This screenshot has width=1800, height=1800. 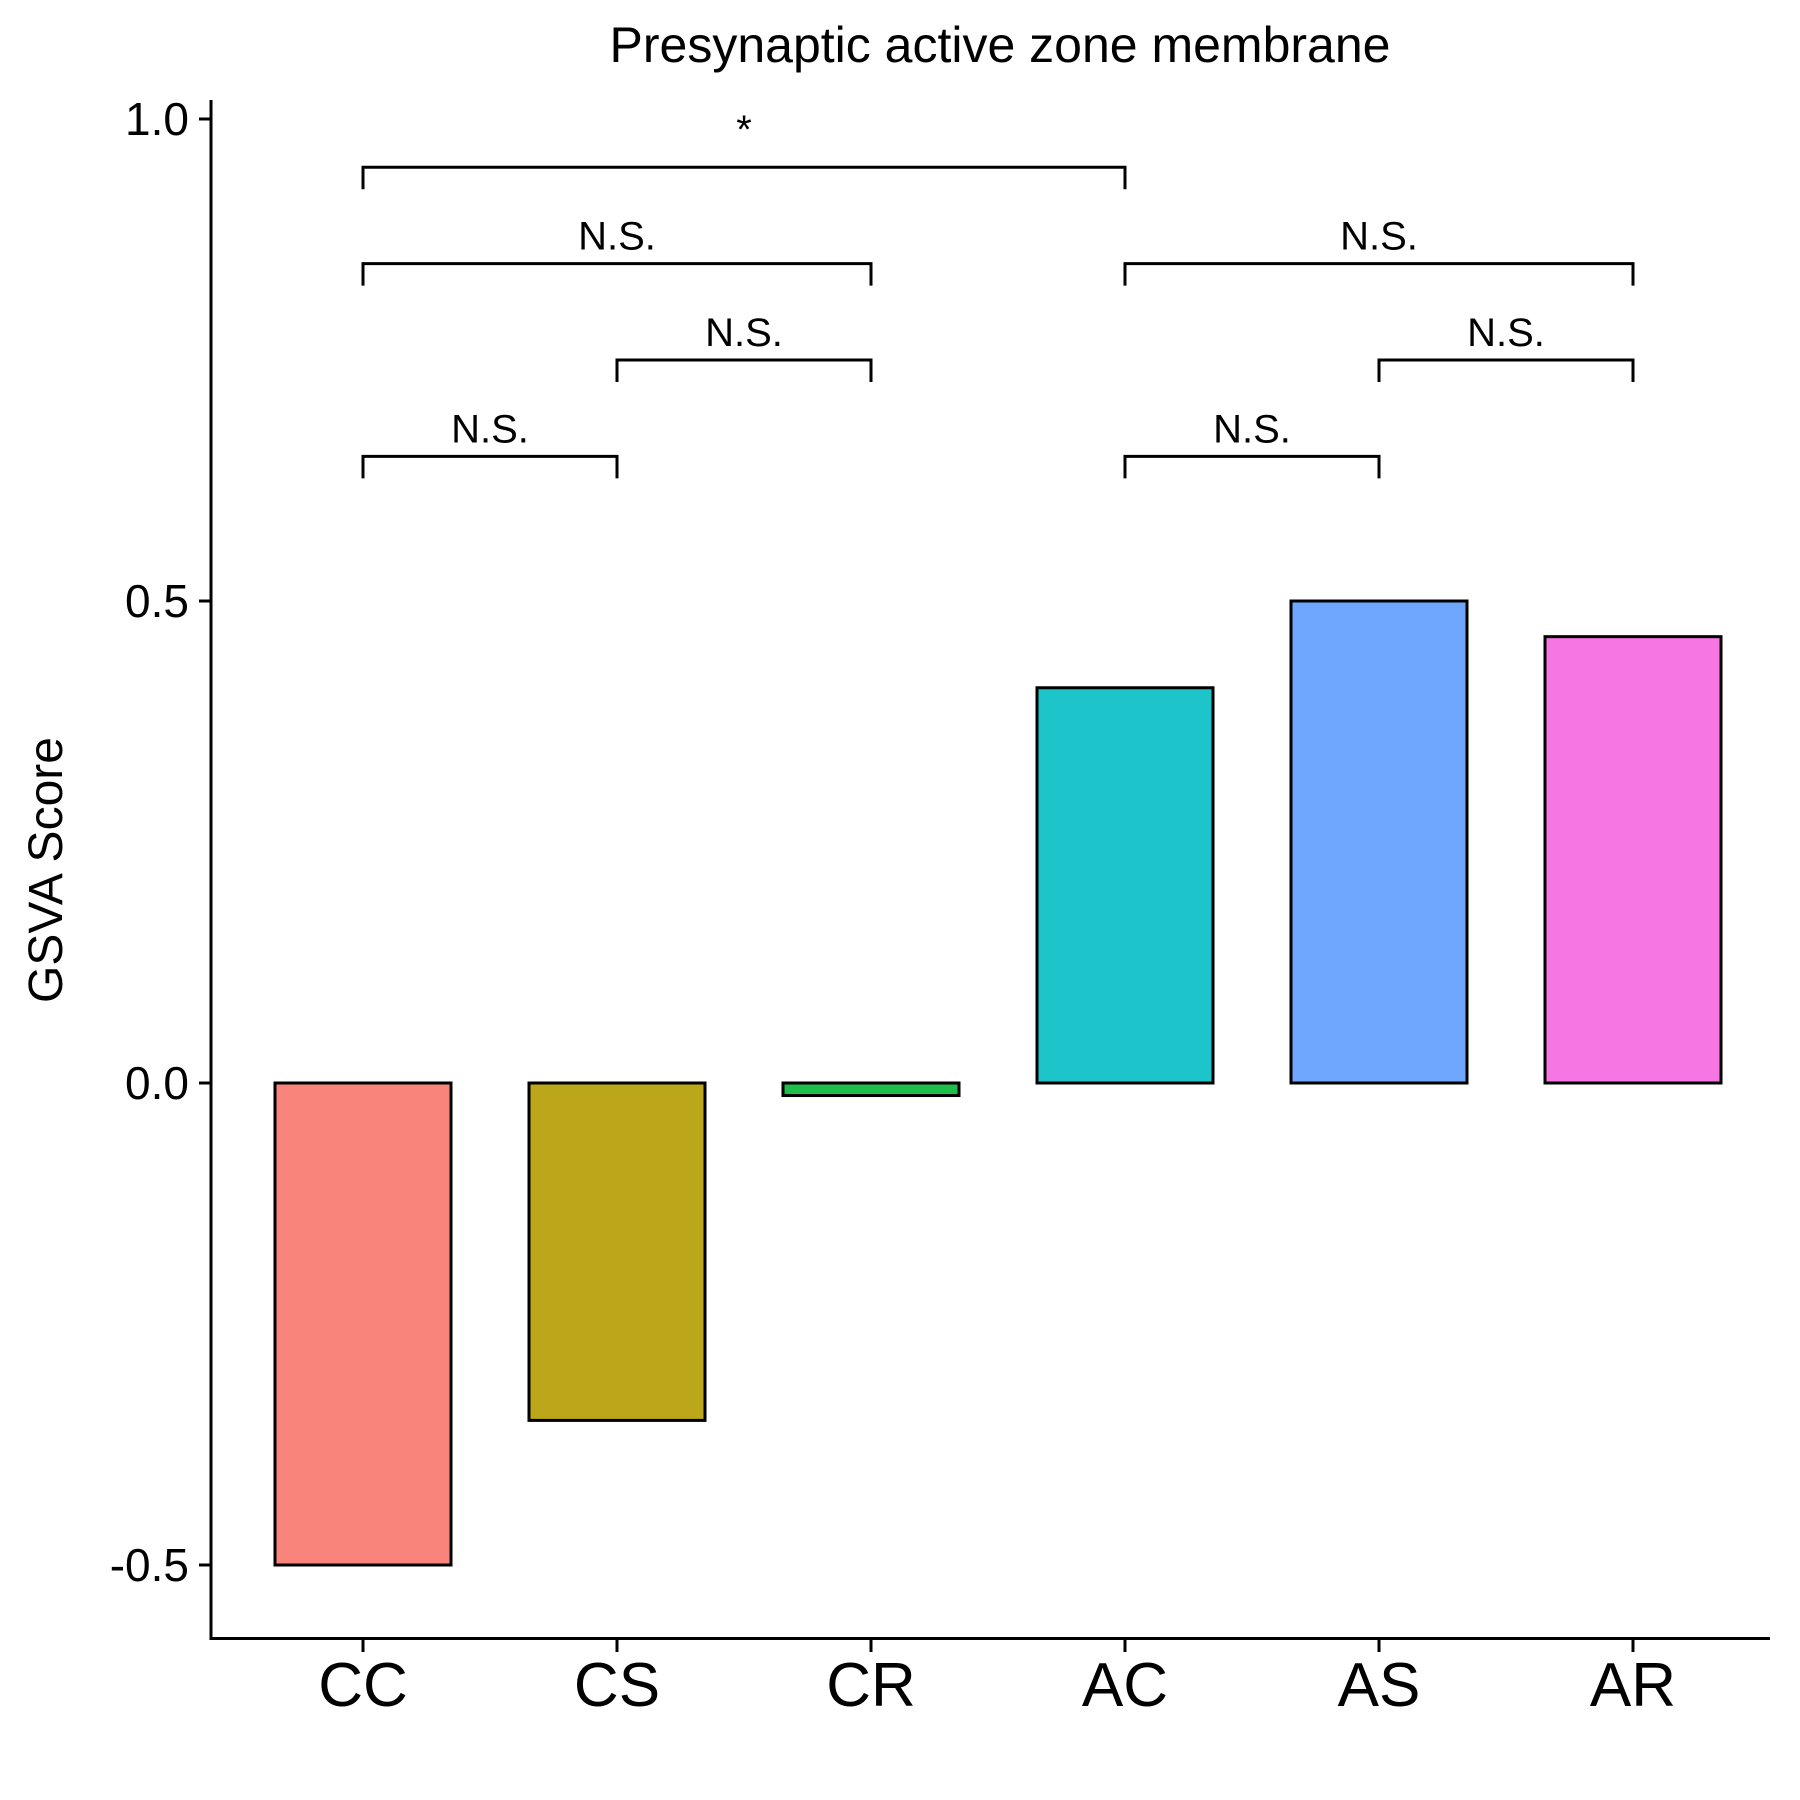 What do you see at coordinates (1379, 842) in the screenshot?
I see `bar-as` at bounding box center [1379, 842].